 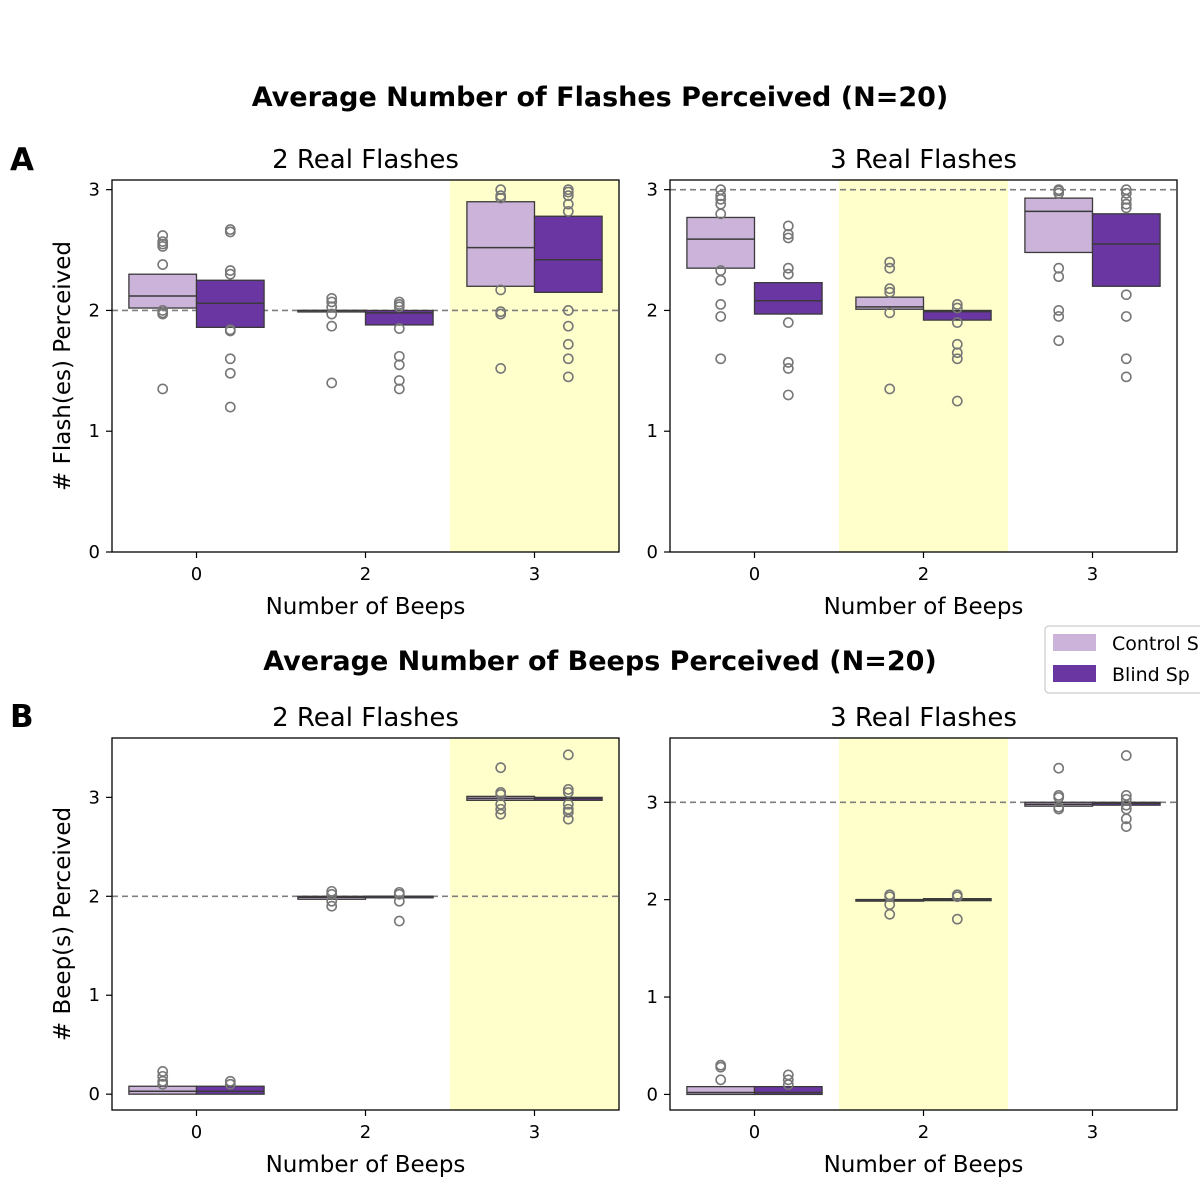 I want to click on y-axis-label: # Beep(s) Perceived, so click(x=63, y=924).